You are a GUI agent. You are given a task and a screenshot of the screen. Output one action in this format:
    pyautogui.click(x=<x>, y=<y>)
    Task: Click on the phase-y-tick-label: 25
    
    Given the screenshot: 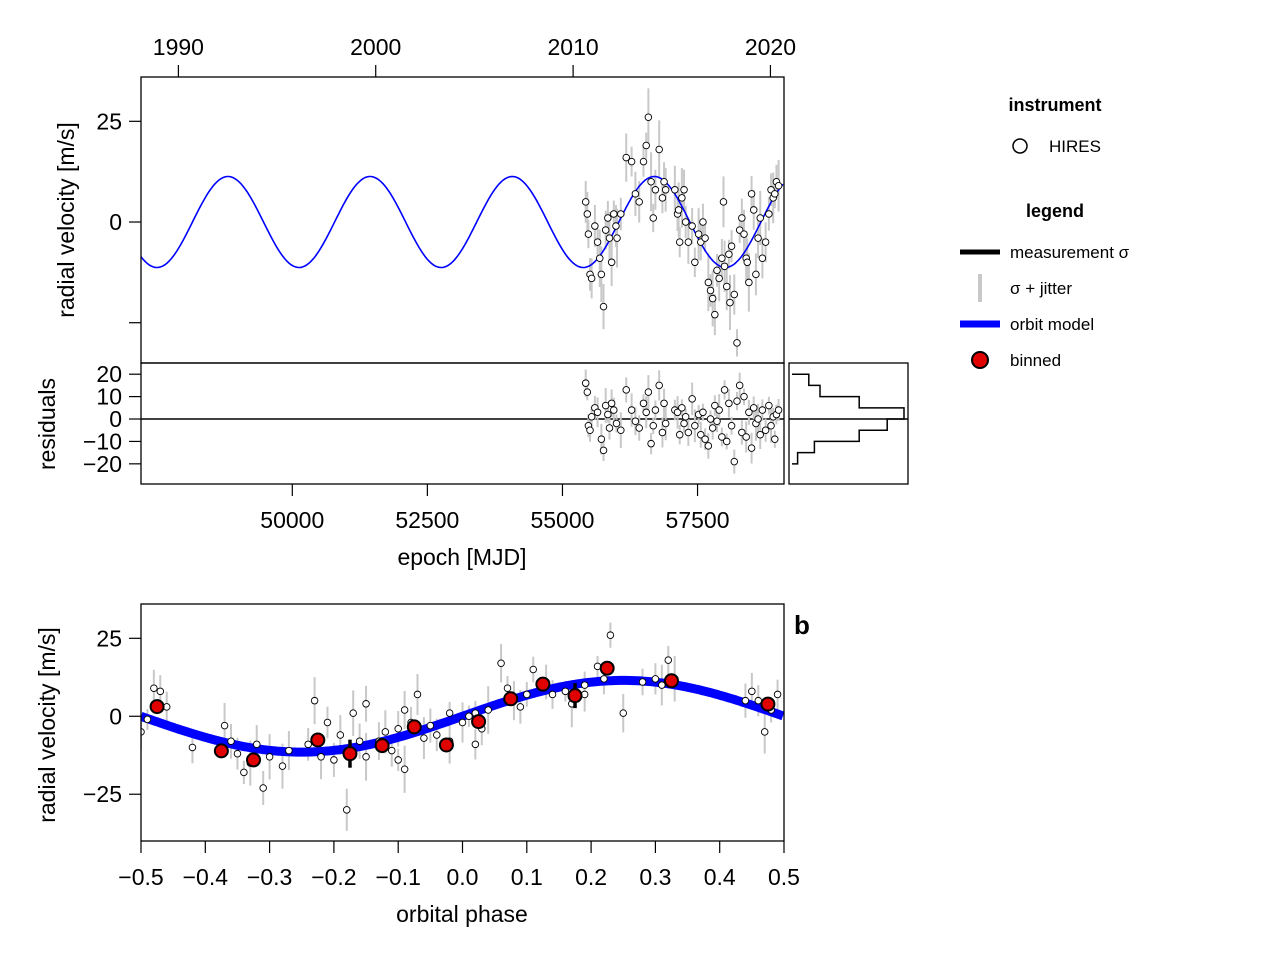 What is the action you would take?
    pyautogui.click(x=109, y=638)
    